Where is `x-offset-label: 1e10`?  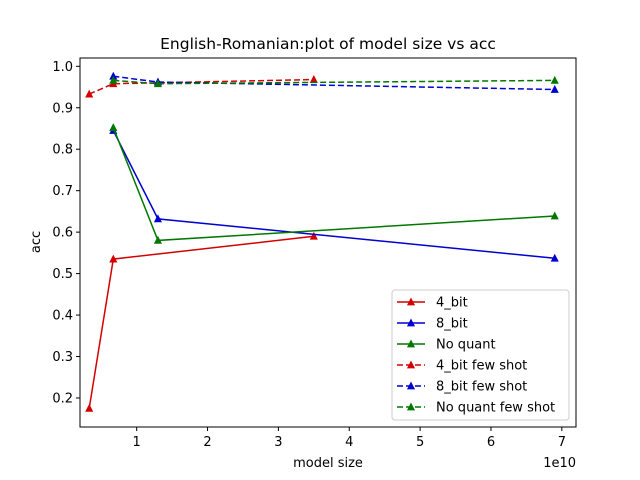 x-offset-label: 1e10 is located at coordinates (559, 463).